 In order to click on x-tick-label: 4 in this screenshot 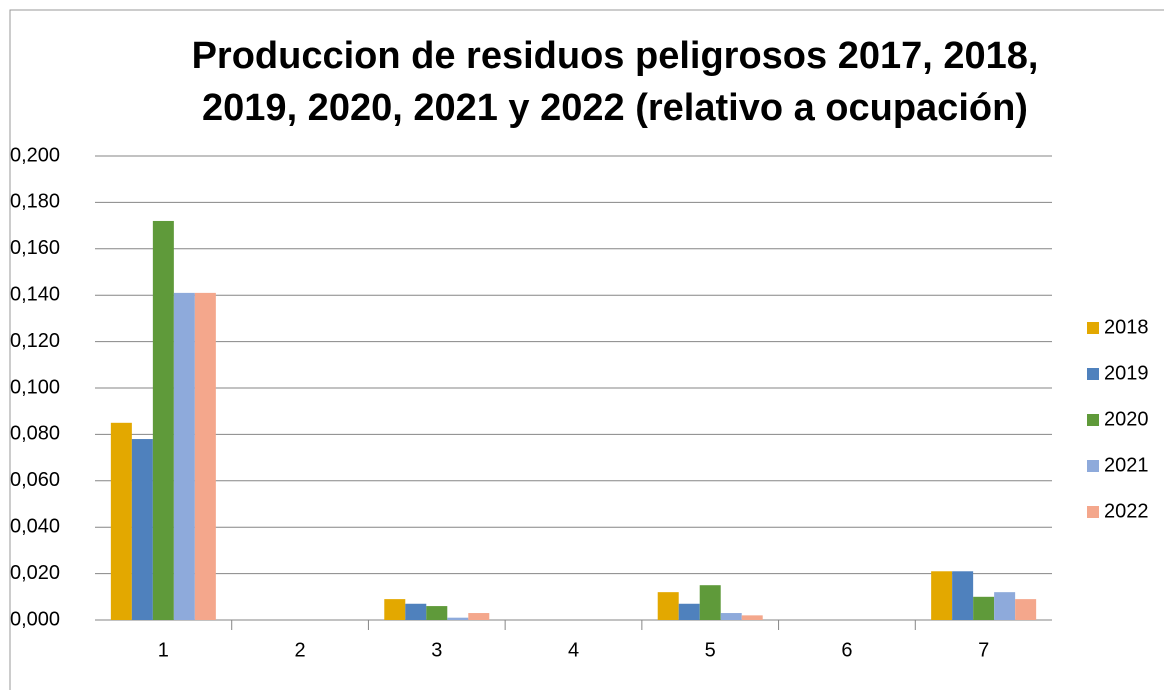, I will do `click(573, 650)`.